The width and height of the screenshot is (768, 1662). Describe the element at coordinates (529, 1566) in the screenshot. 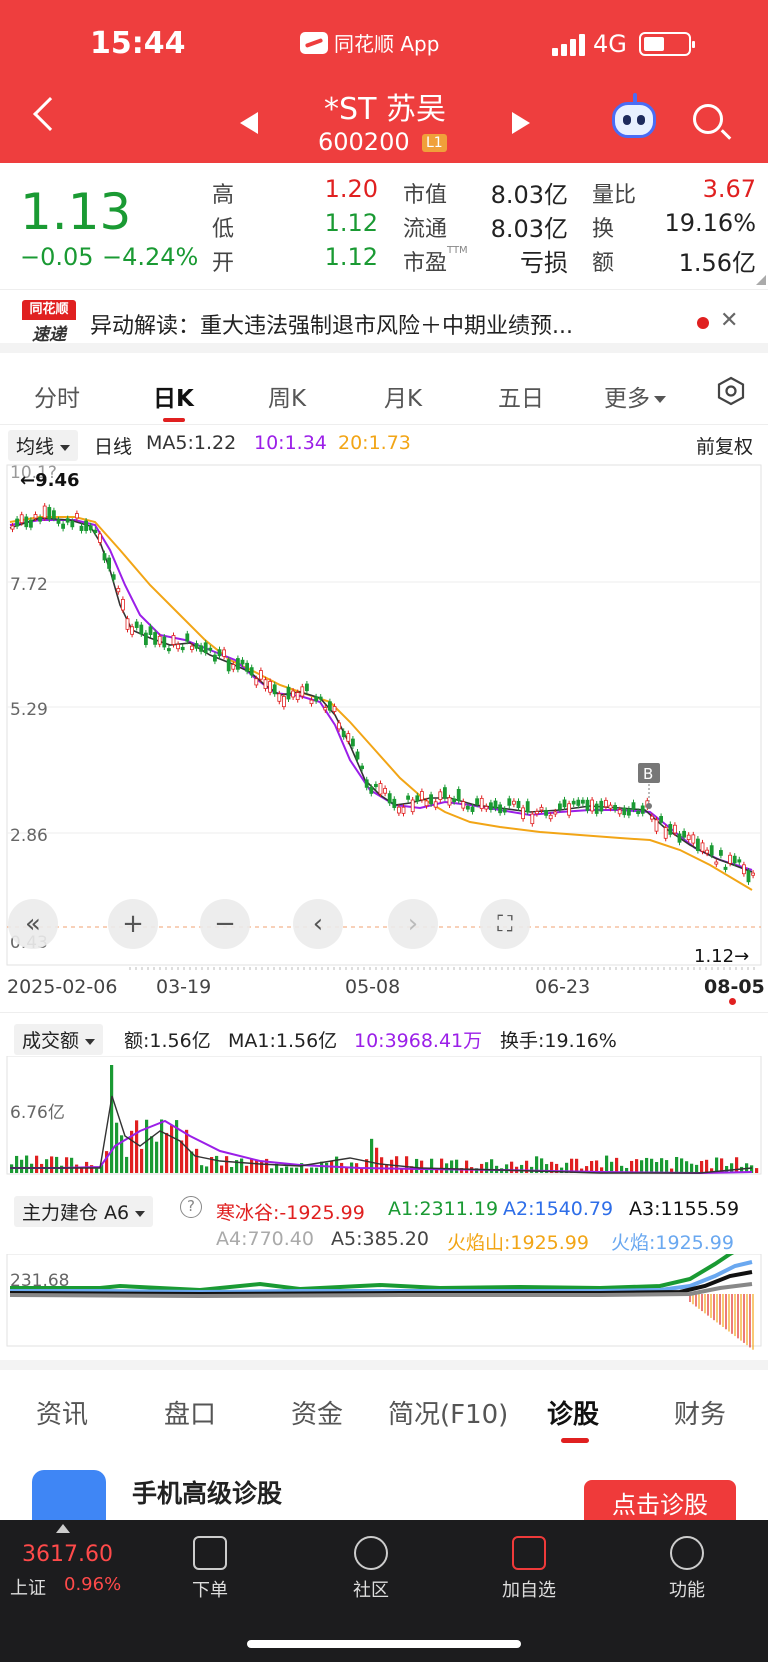

I see `nav-add-watchlist: 加自选` at that location.